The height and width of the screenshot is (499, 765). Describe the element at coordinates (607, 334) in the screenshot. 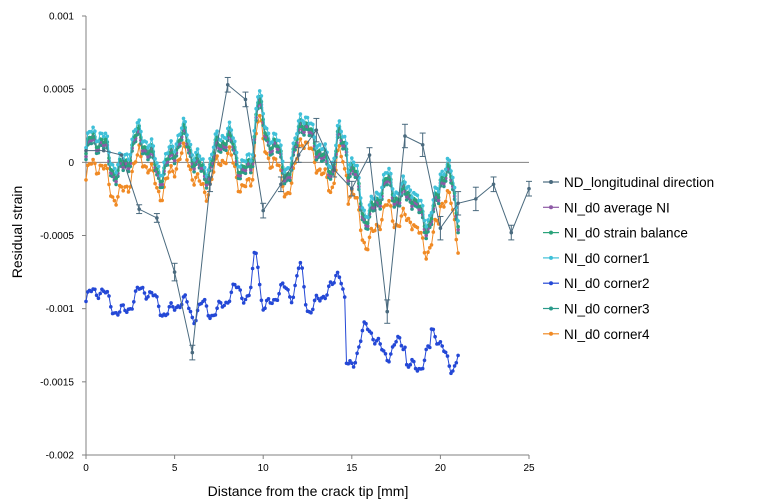

I see `legend-label: NI_d0 corner4` at that location.